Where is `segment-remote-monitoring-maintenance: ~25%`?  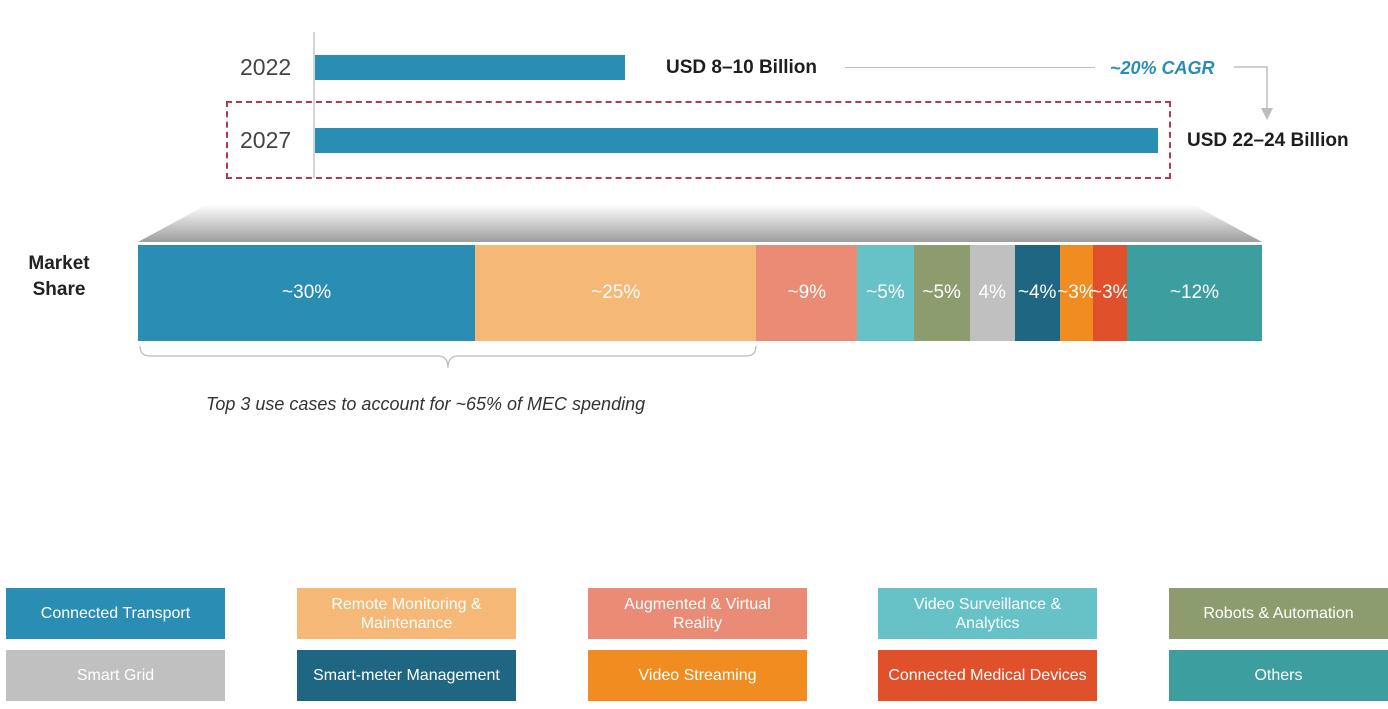 segment-remote-monitoring-maintenance: ~25% is located at coordinates (615, 293).